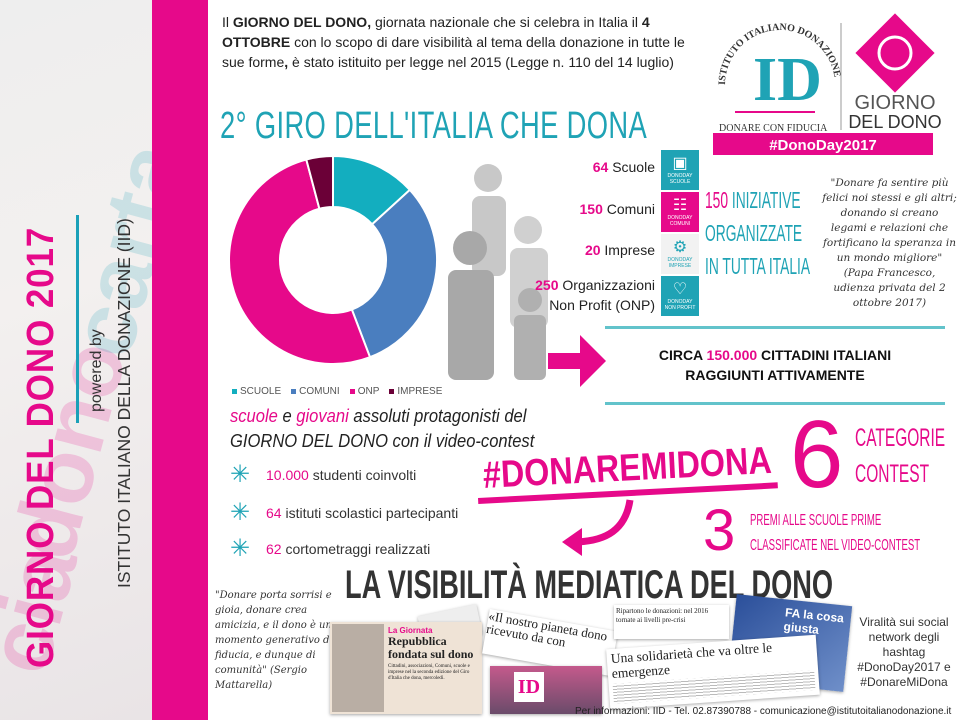 This screenshot has height=720, width=960. I want to click on tile-nonprofit: ♡ DONODAY NON PROFIT, so click(680, 296).